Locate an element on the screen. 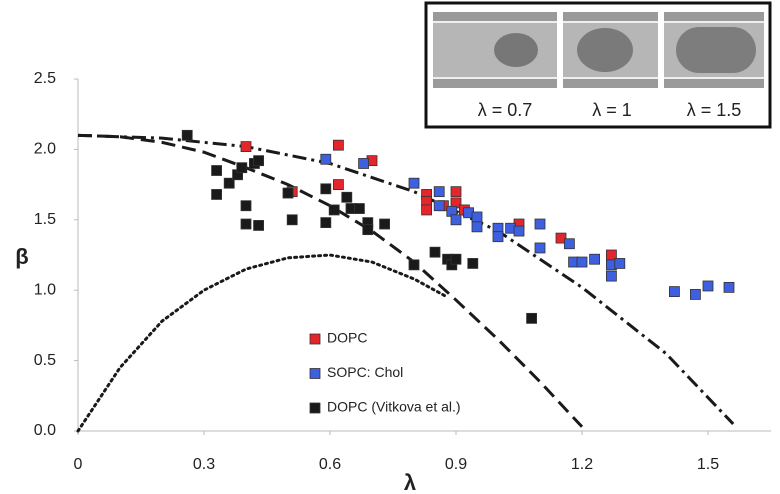 The width and height of the screenshot is (780, 494). x-tick-label: 0.3 is located at coordinates (204, 464).